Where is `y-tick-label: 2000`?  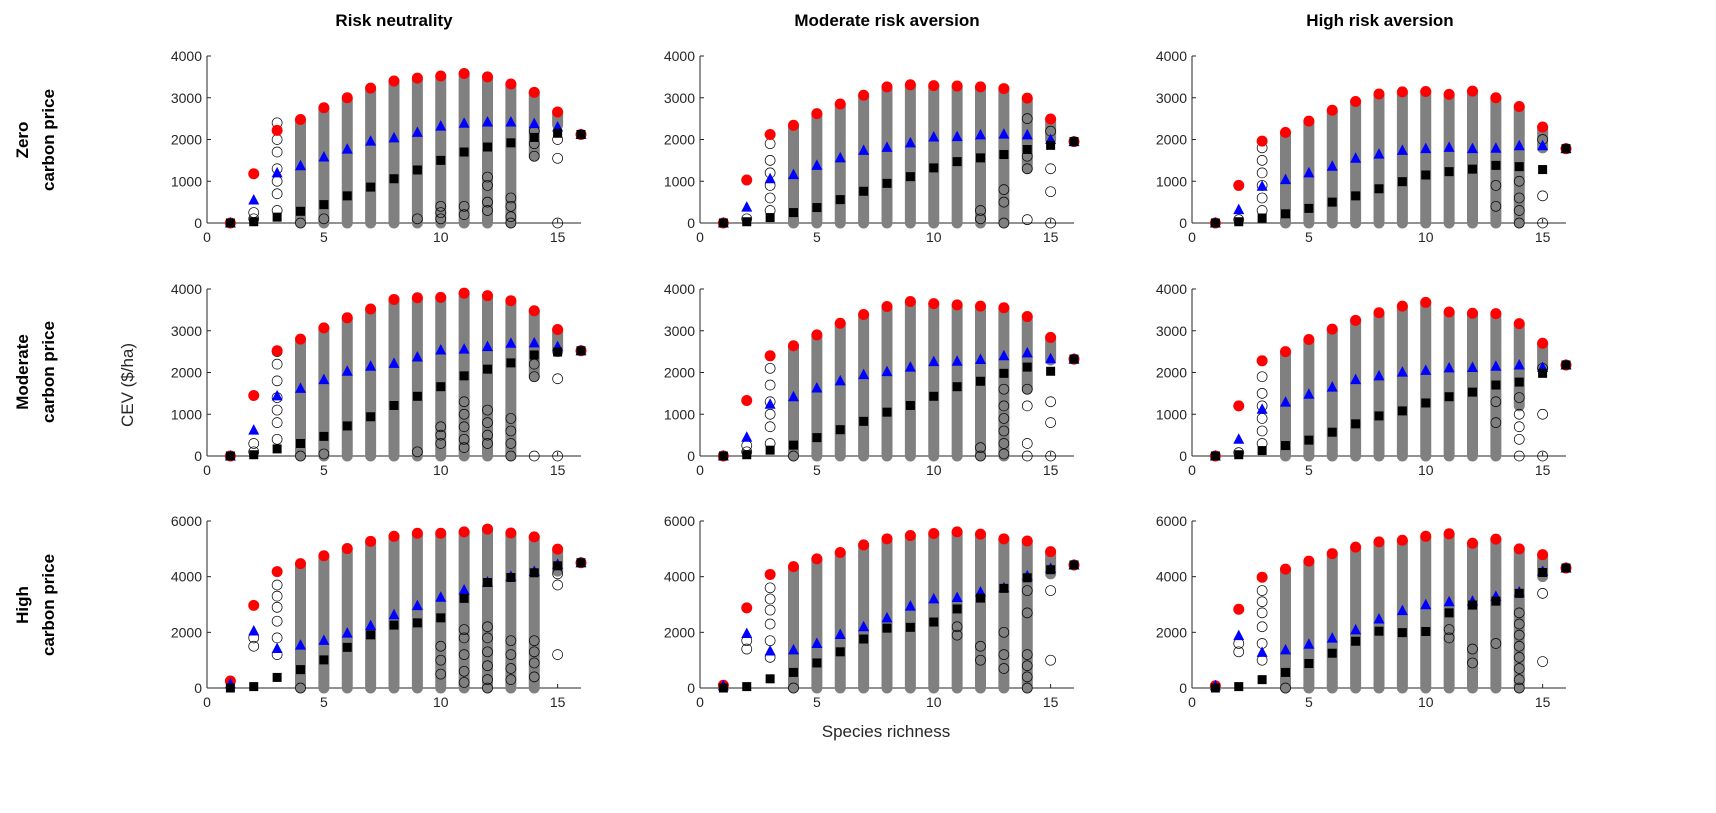
y-tick-label: 2000 is located at coordinates (1171, 140).